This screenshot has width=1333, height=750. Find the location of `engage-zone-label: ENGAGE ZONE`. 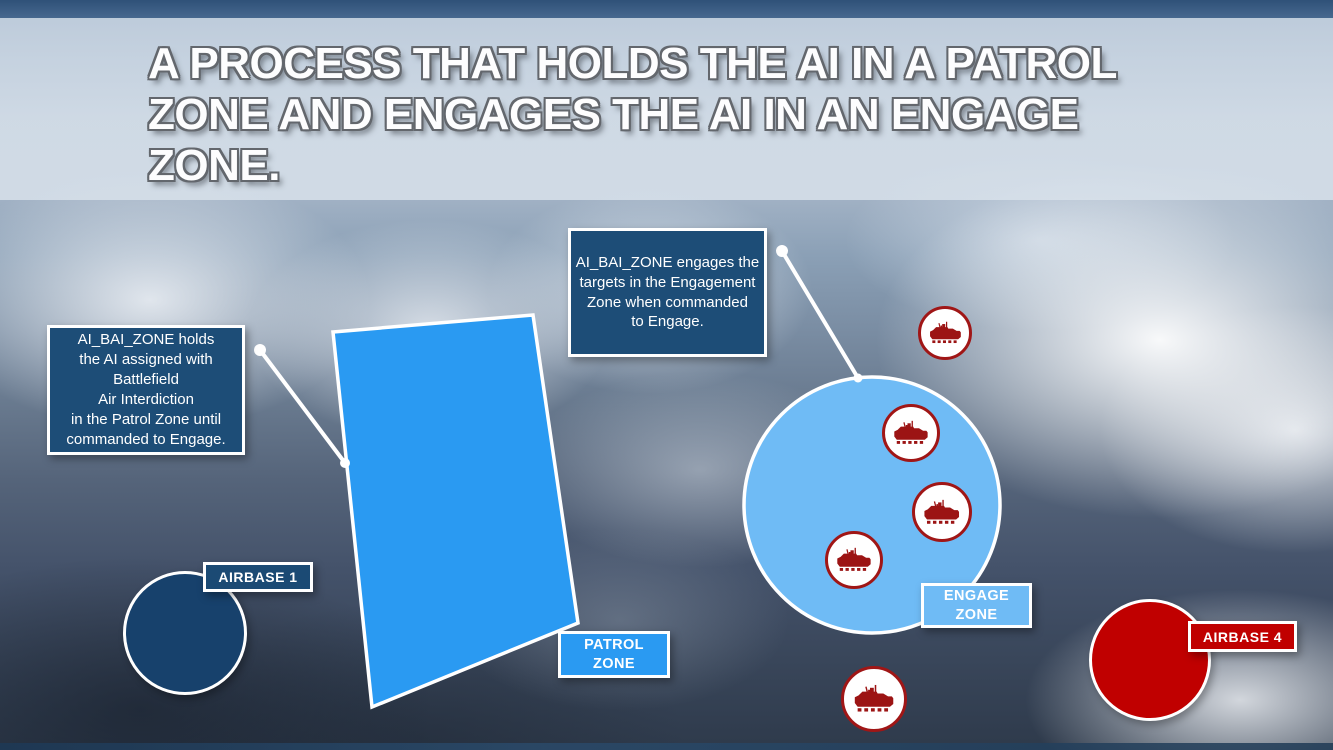

engage-zone-label: ENGAGE ZONE is located at coordinates (976, 605).